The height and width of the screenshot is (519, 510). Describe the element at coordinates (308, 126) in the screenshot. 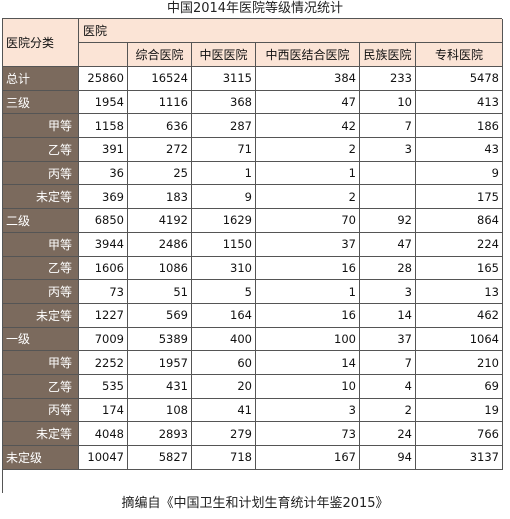

I see `table-cell: 42` at that location.